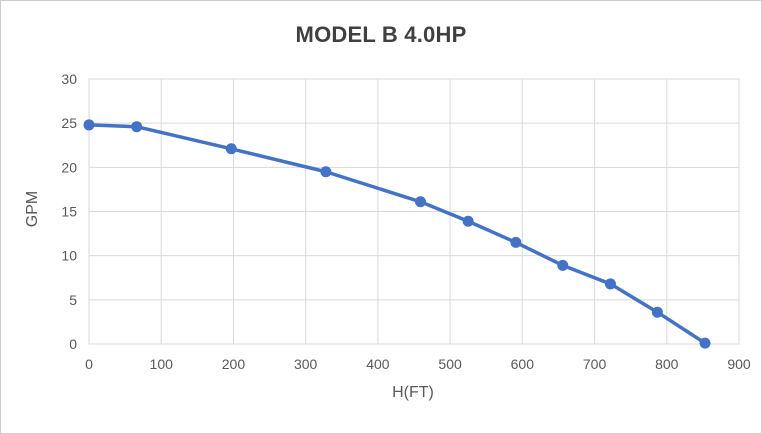 This screenshot has height=434, width=762. Describe the element at coordinates (413, 392) in the screenshot. I see `x-axis-title: H(FT)` at that location.